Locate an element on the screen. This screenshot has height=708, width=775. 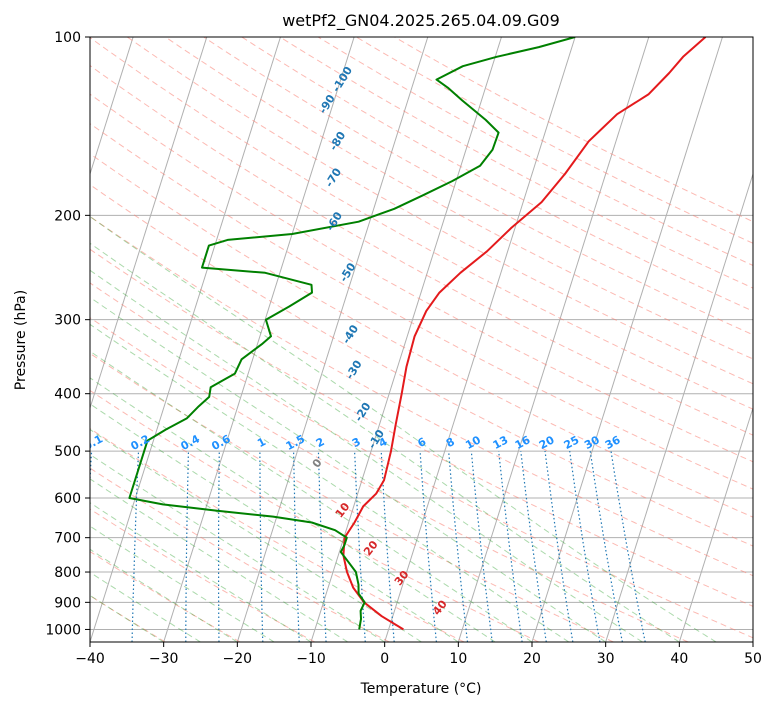
moist-adiabat-label: -30 is located at coordinates (354, 370).